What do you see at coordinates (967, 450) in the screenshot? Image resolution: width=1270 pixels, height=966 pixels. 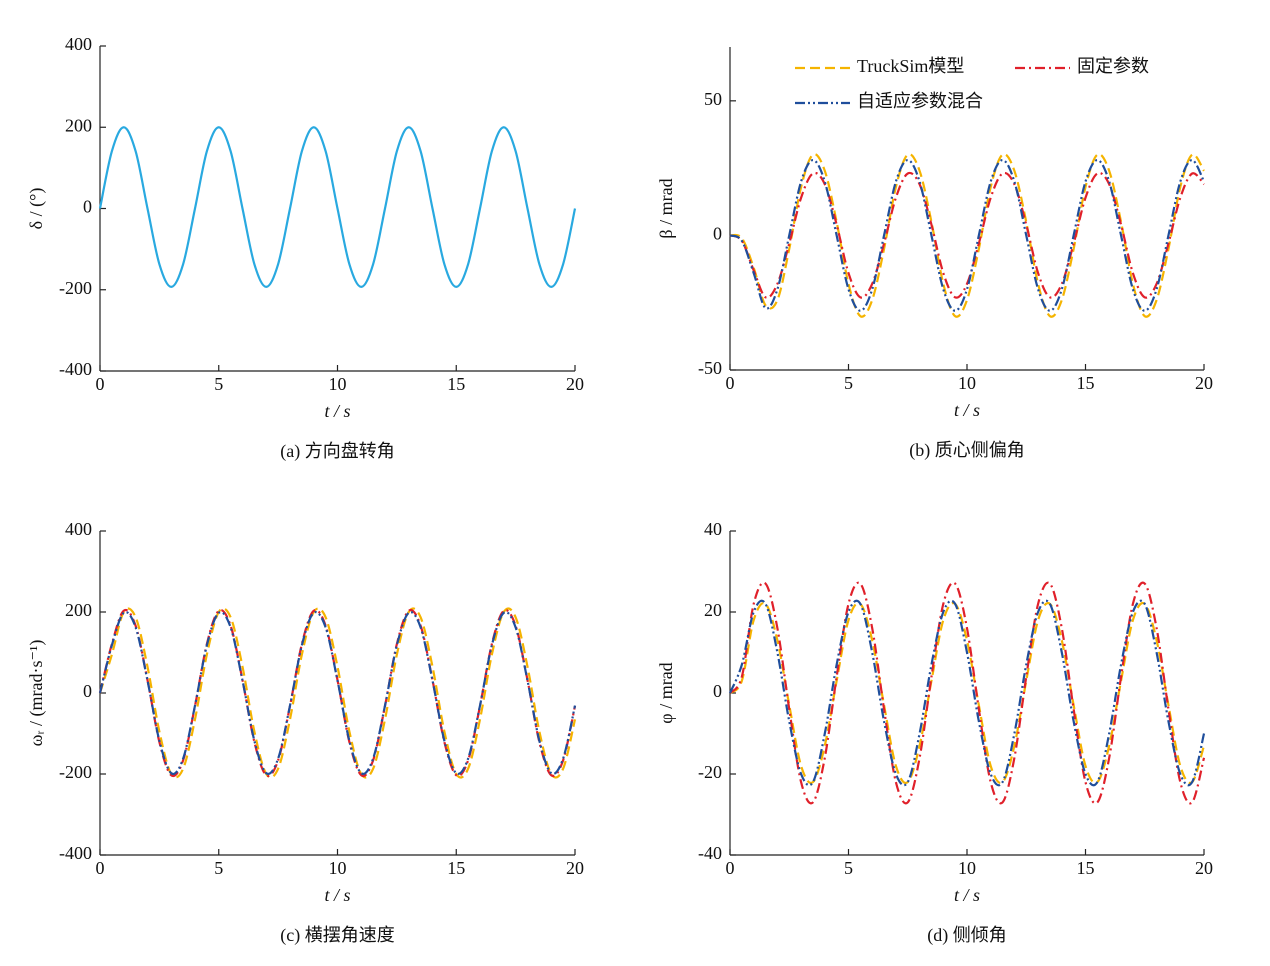 I see `caption: (b) 质心侧偏角` at bounding box center [967, 450].